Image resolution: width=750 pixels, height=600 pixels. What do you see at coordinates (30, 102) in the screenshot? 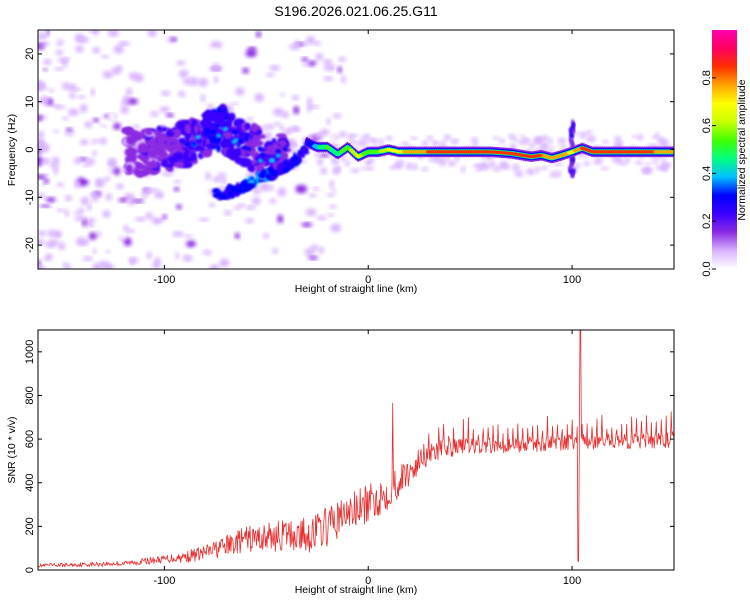
I see `y-tick-label: 10` at bounding box center [30, 102].